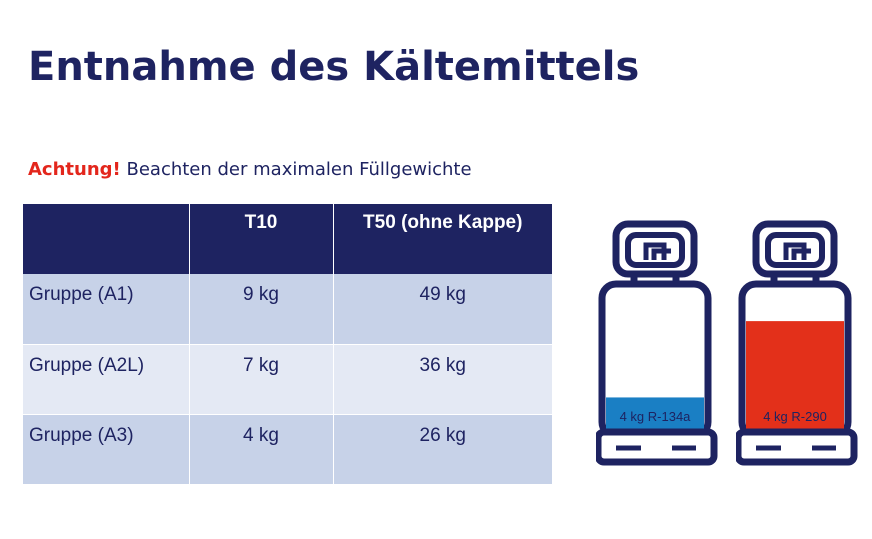  Describe the element at coordinates (74, 169) in the screenshot. I see `warning-label: Achtung!` at that location.